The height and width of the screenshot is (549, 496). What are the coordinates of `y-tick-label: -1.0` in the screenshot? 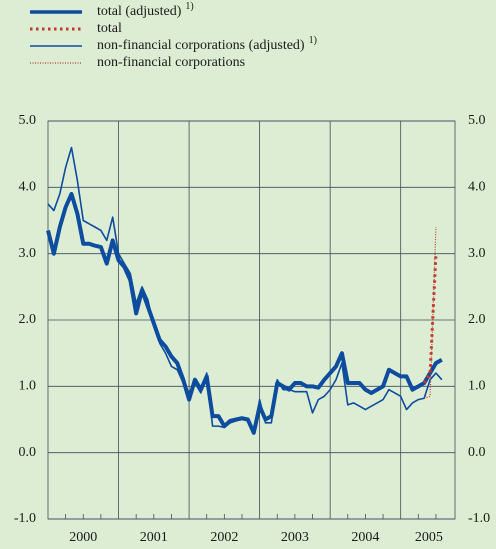 It's located at (25, 518).